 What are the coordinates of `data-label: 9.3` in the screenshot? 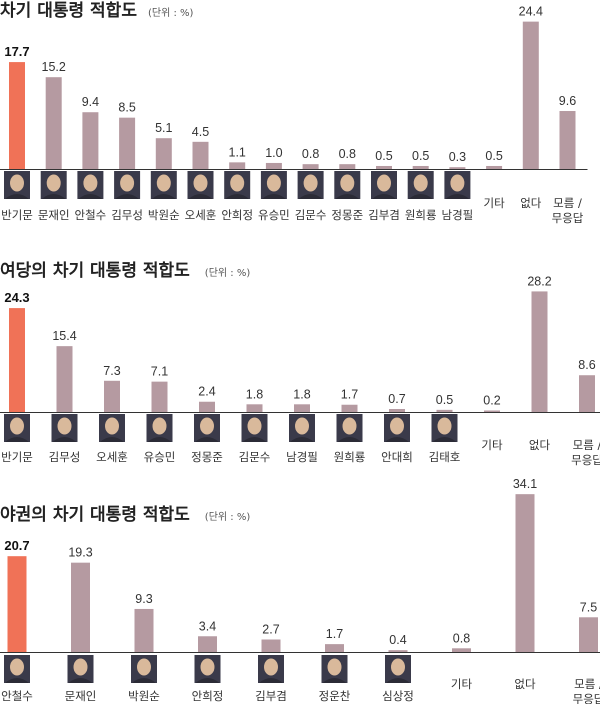 It's located at (143, 599).